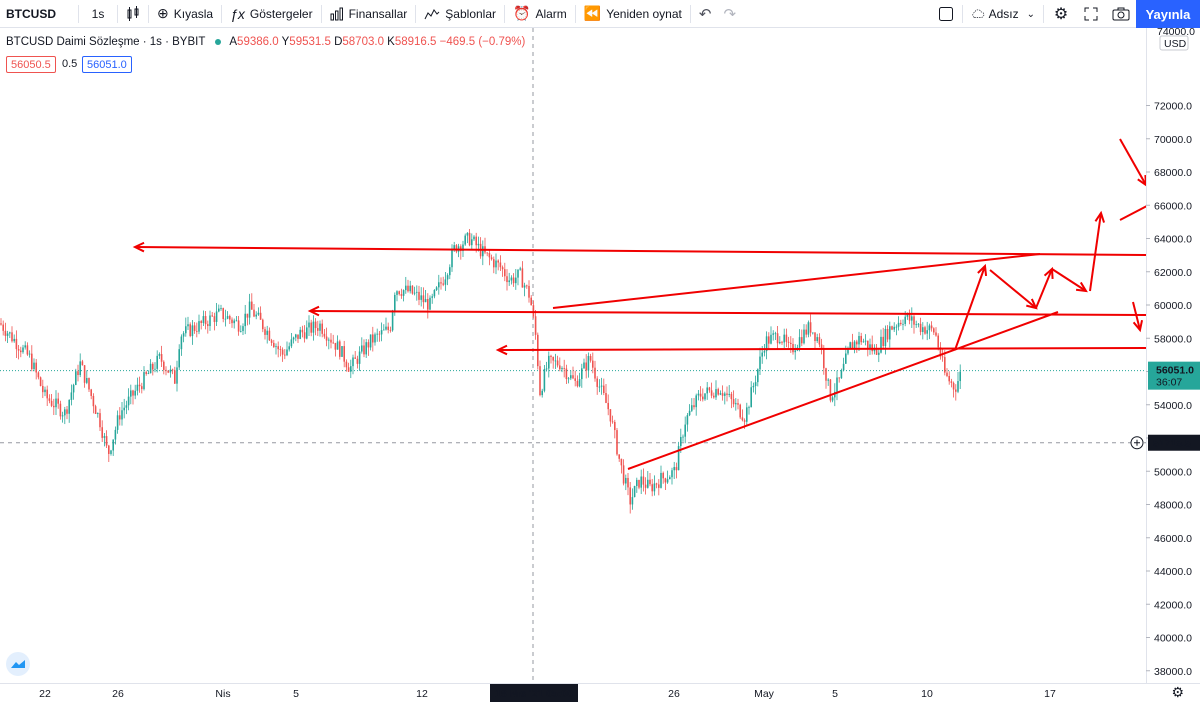 The width and height of the screenshot is (1200, 709). What do you see at coordinates (369, 14) in the screenshot?
I see `financials-button: Finansallar` at bounding box center [369, 14].